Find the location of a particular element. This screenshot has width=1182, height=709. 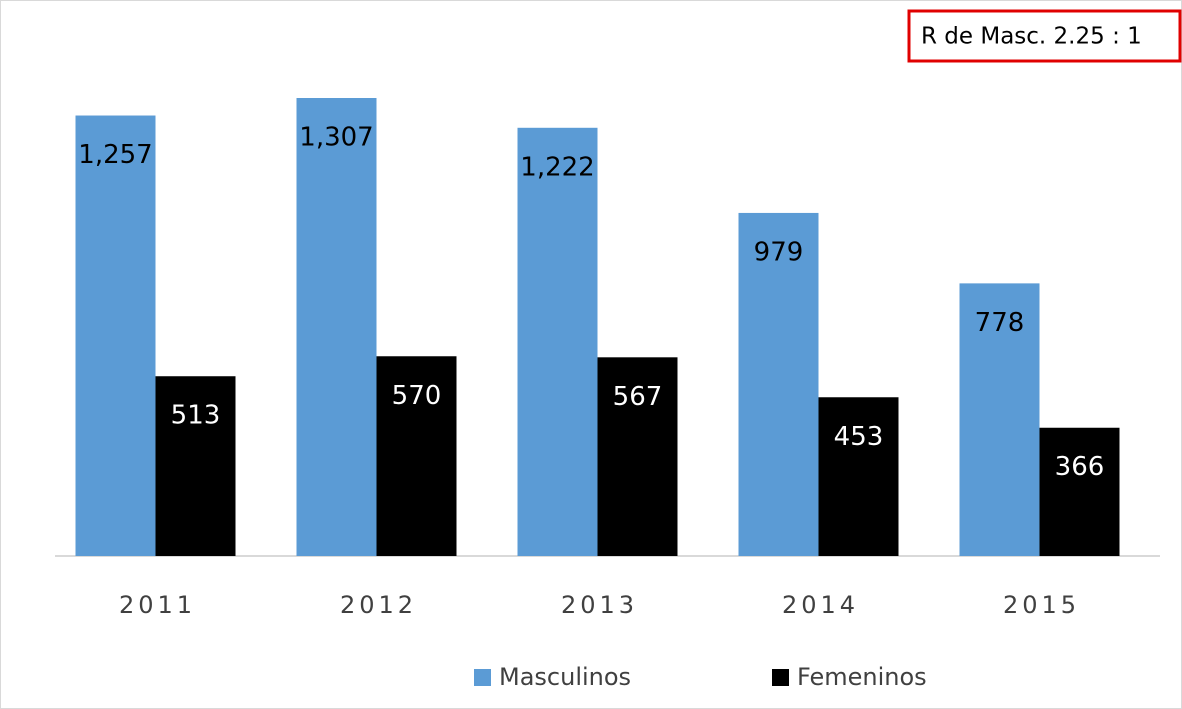

legend-label: Femeninos is located at coordinates (862, 677).